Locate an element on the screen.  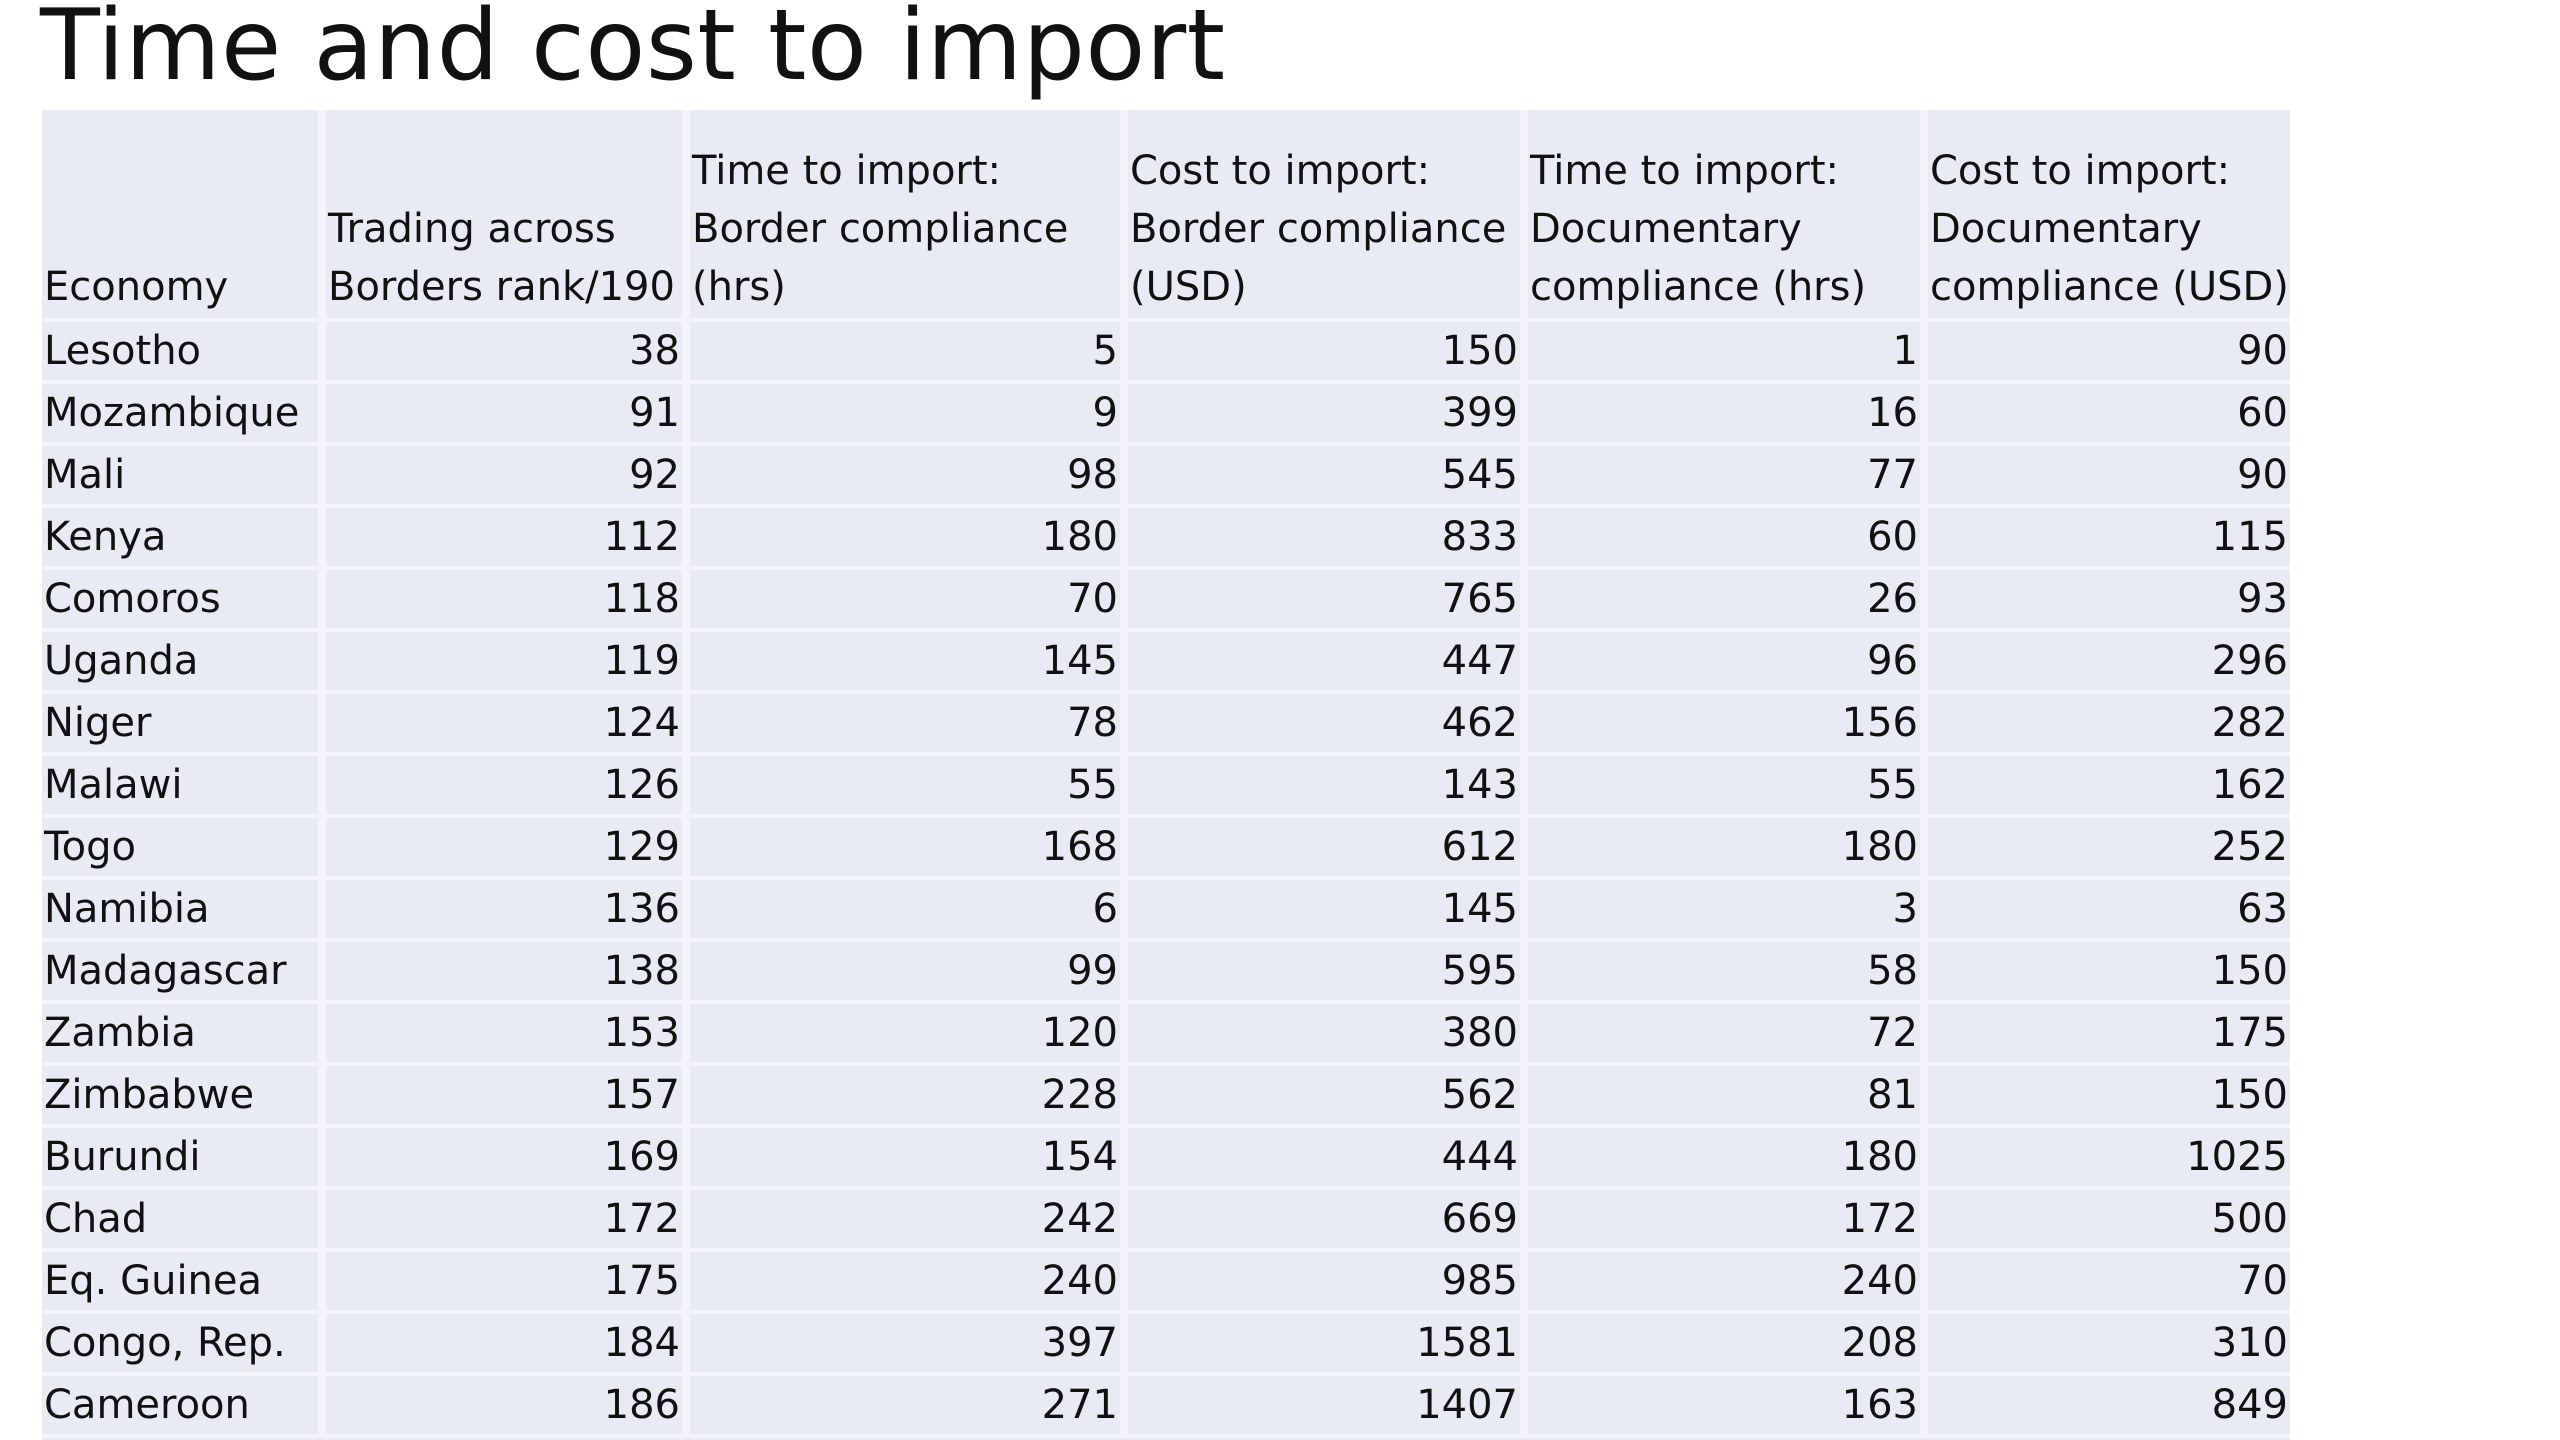
header-cost-border: Cost to import: Border compliance (USD) is located at coordinates (1326, 216).